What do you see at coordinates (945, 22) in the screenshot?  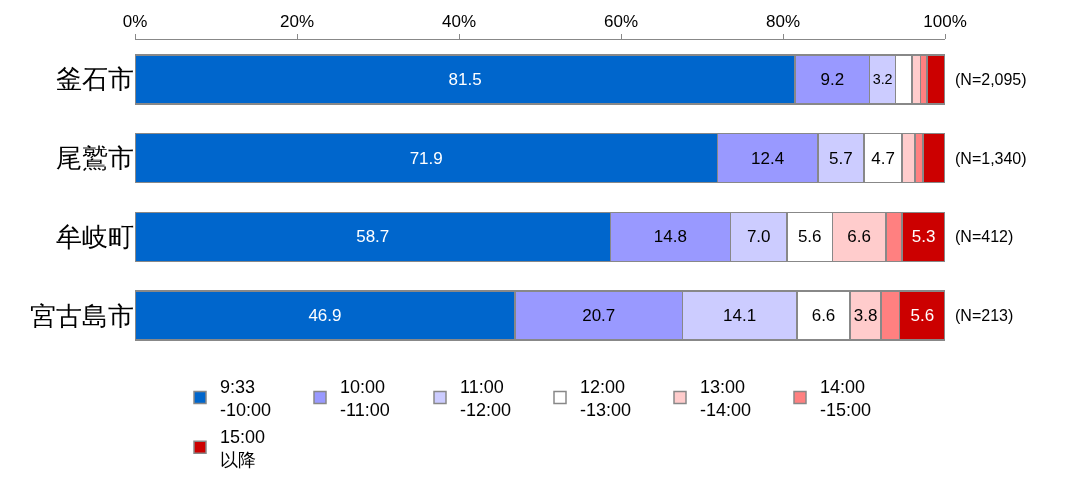 I see `x-tick-label: 100%` at bounding box center [945, 22].